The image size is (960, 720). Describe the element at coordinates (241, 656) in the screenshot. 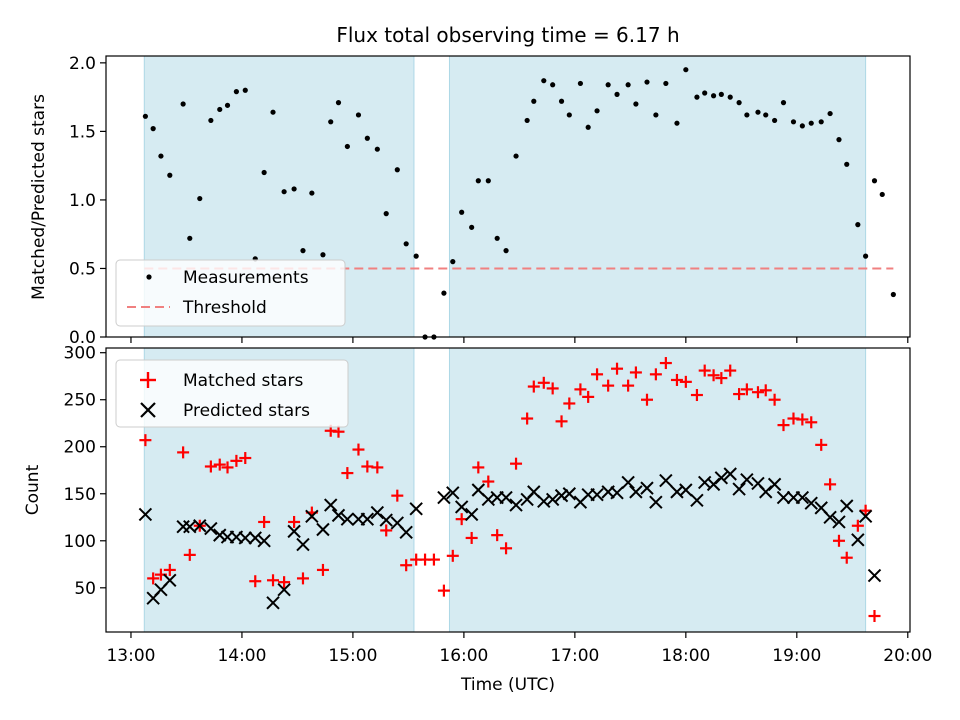

I see `x-tick-label-1: 14:00` at that location.